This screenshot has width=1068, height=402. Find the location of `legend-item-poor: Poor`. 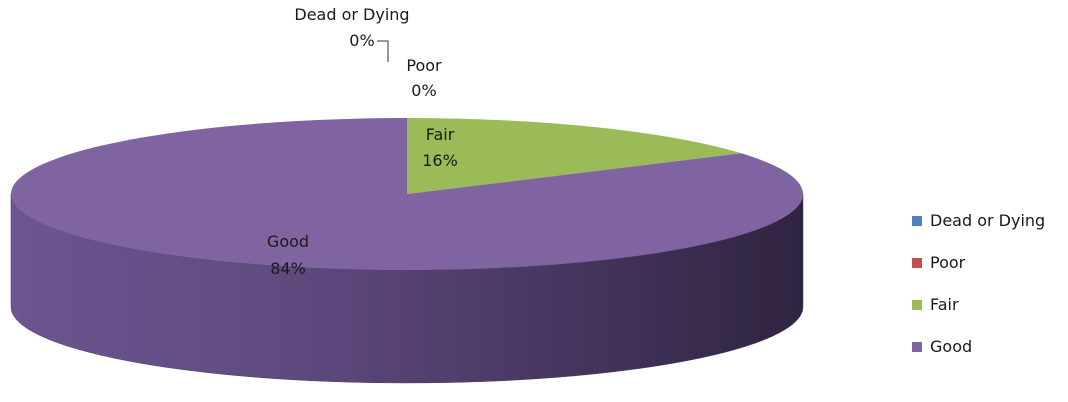

legend-item-poor: Poor is located at coordinates (939, 262).